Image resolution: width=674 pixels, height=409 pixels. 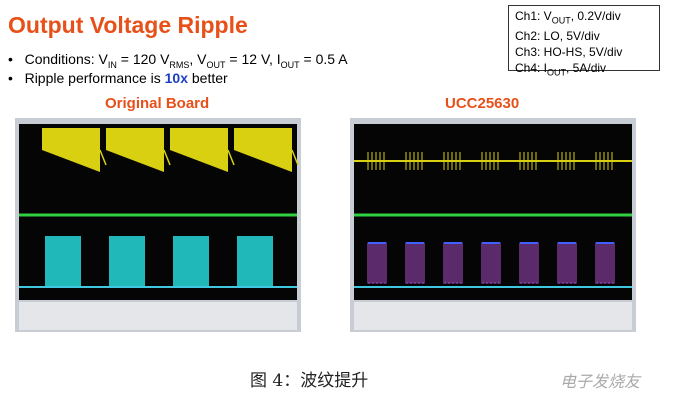 I want to click on caption: 图 4：波纹提升, so click(x=309, y=381).